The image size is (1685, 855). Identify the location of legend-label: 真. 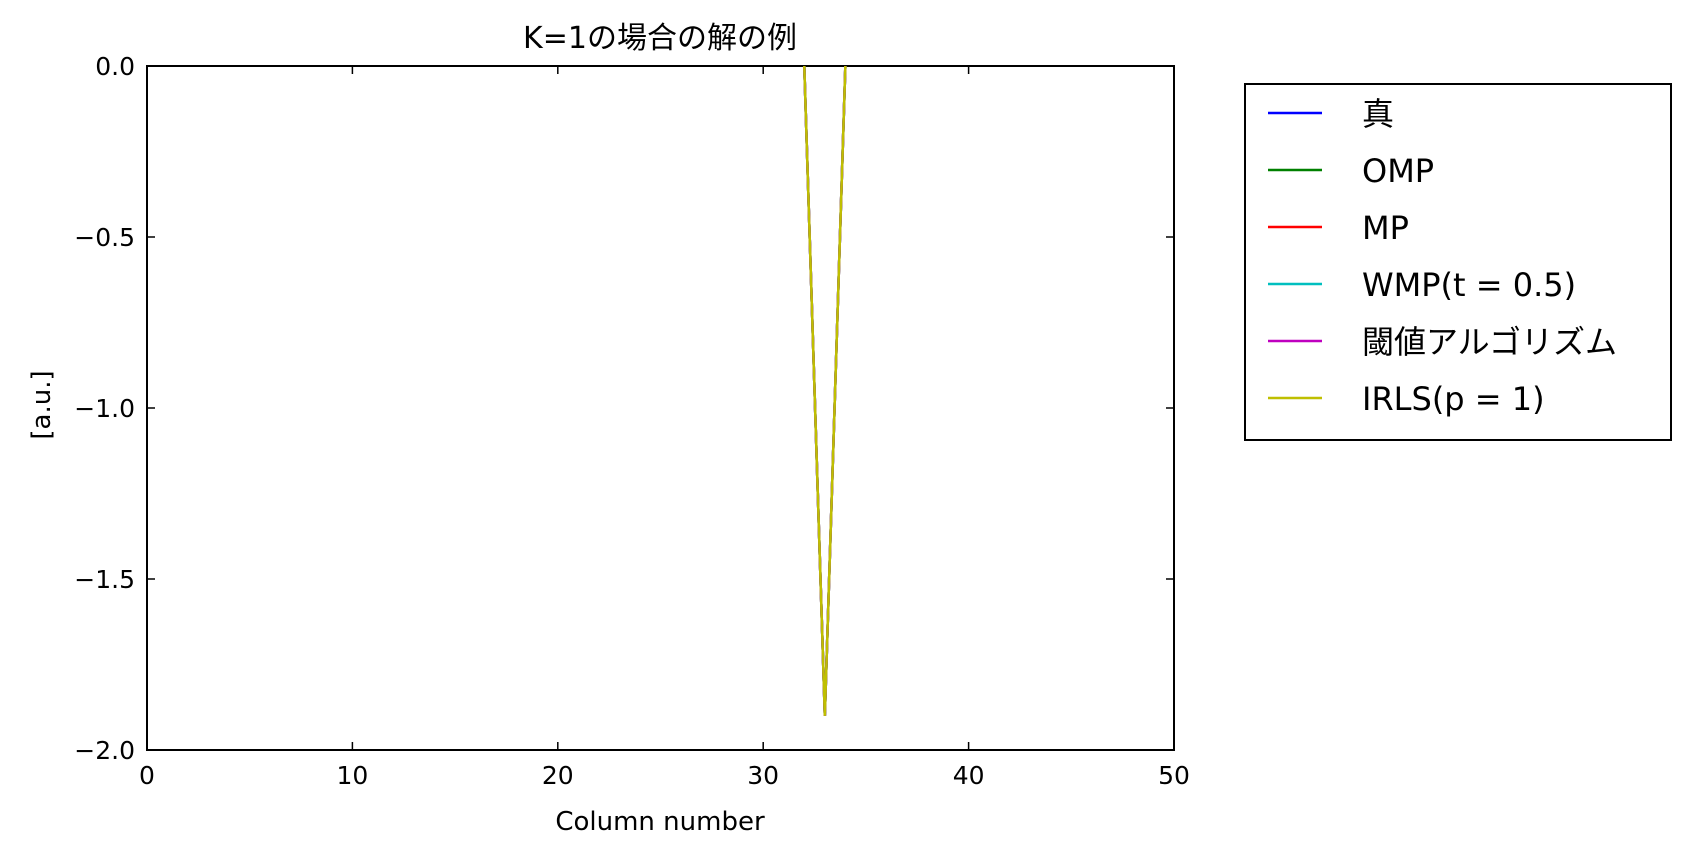
(1378, 114).